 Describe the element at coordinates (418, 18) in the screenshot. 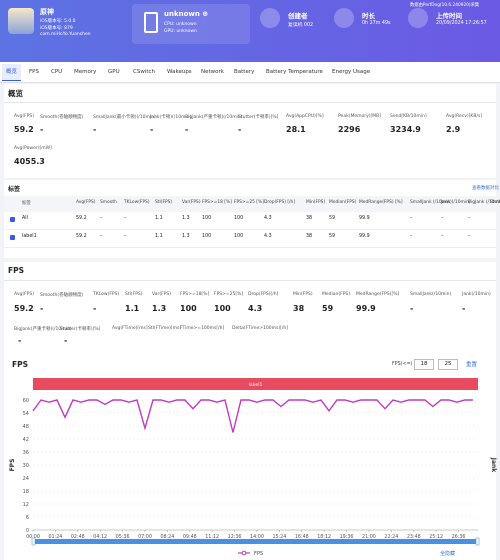

I see `calendar-icon` at that location.